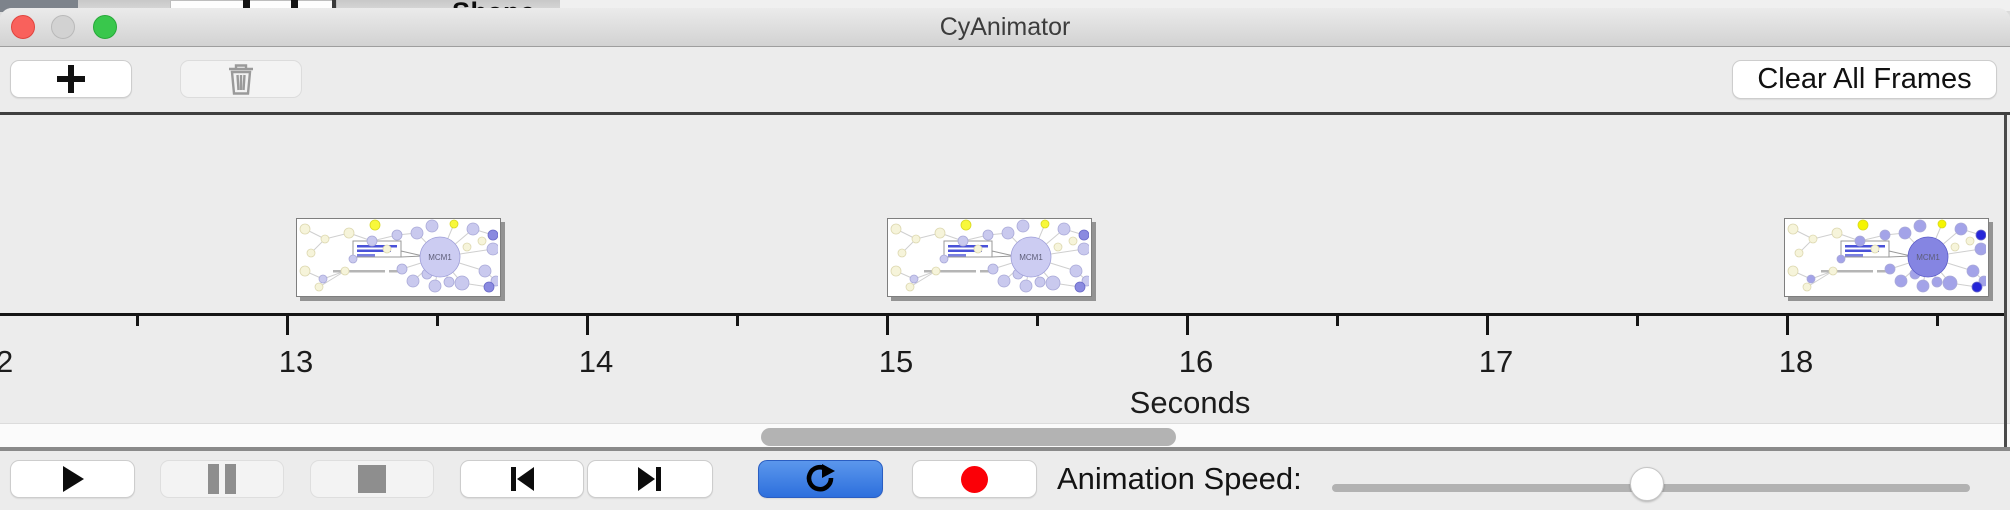 Image resolution: width=2010 pixels, height=510 pixels. I want to click on delete-frame-button, so click(241, 79).